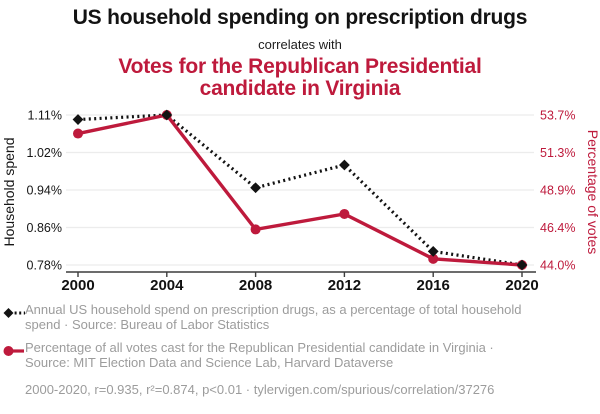  What do you see at coordinates (14, 313) in the screenshot?
I see `diamond-dashed-line-icon` at bounding box center [14, 313].